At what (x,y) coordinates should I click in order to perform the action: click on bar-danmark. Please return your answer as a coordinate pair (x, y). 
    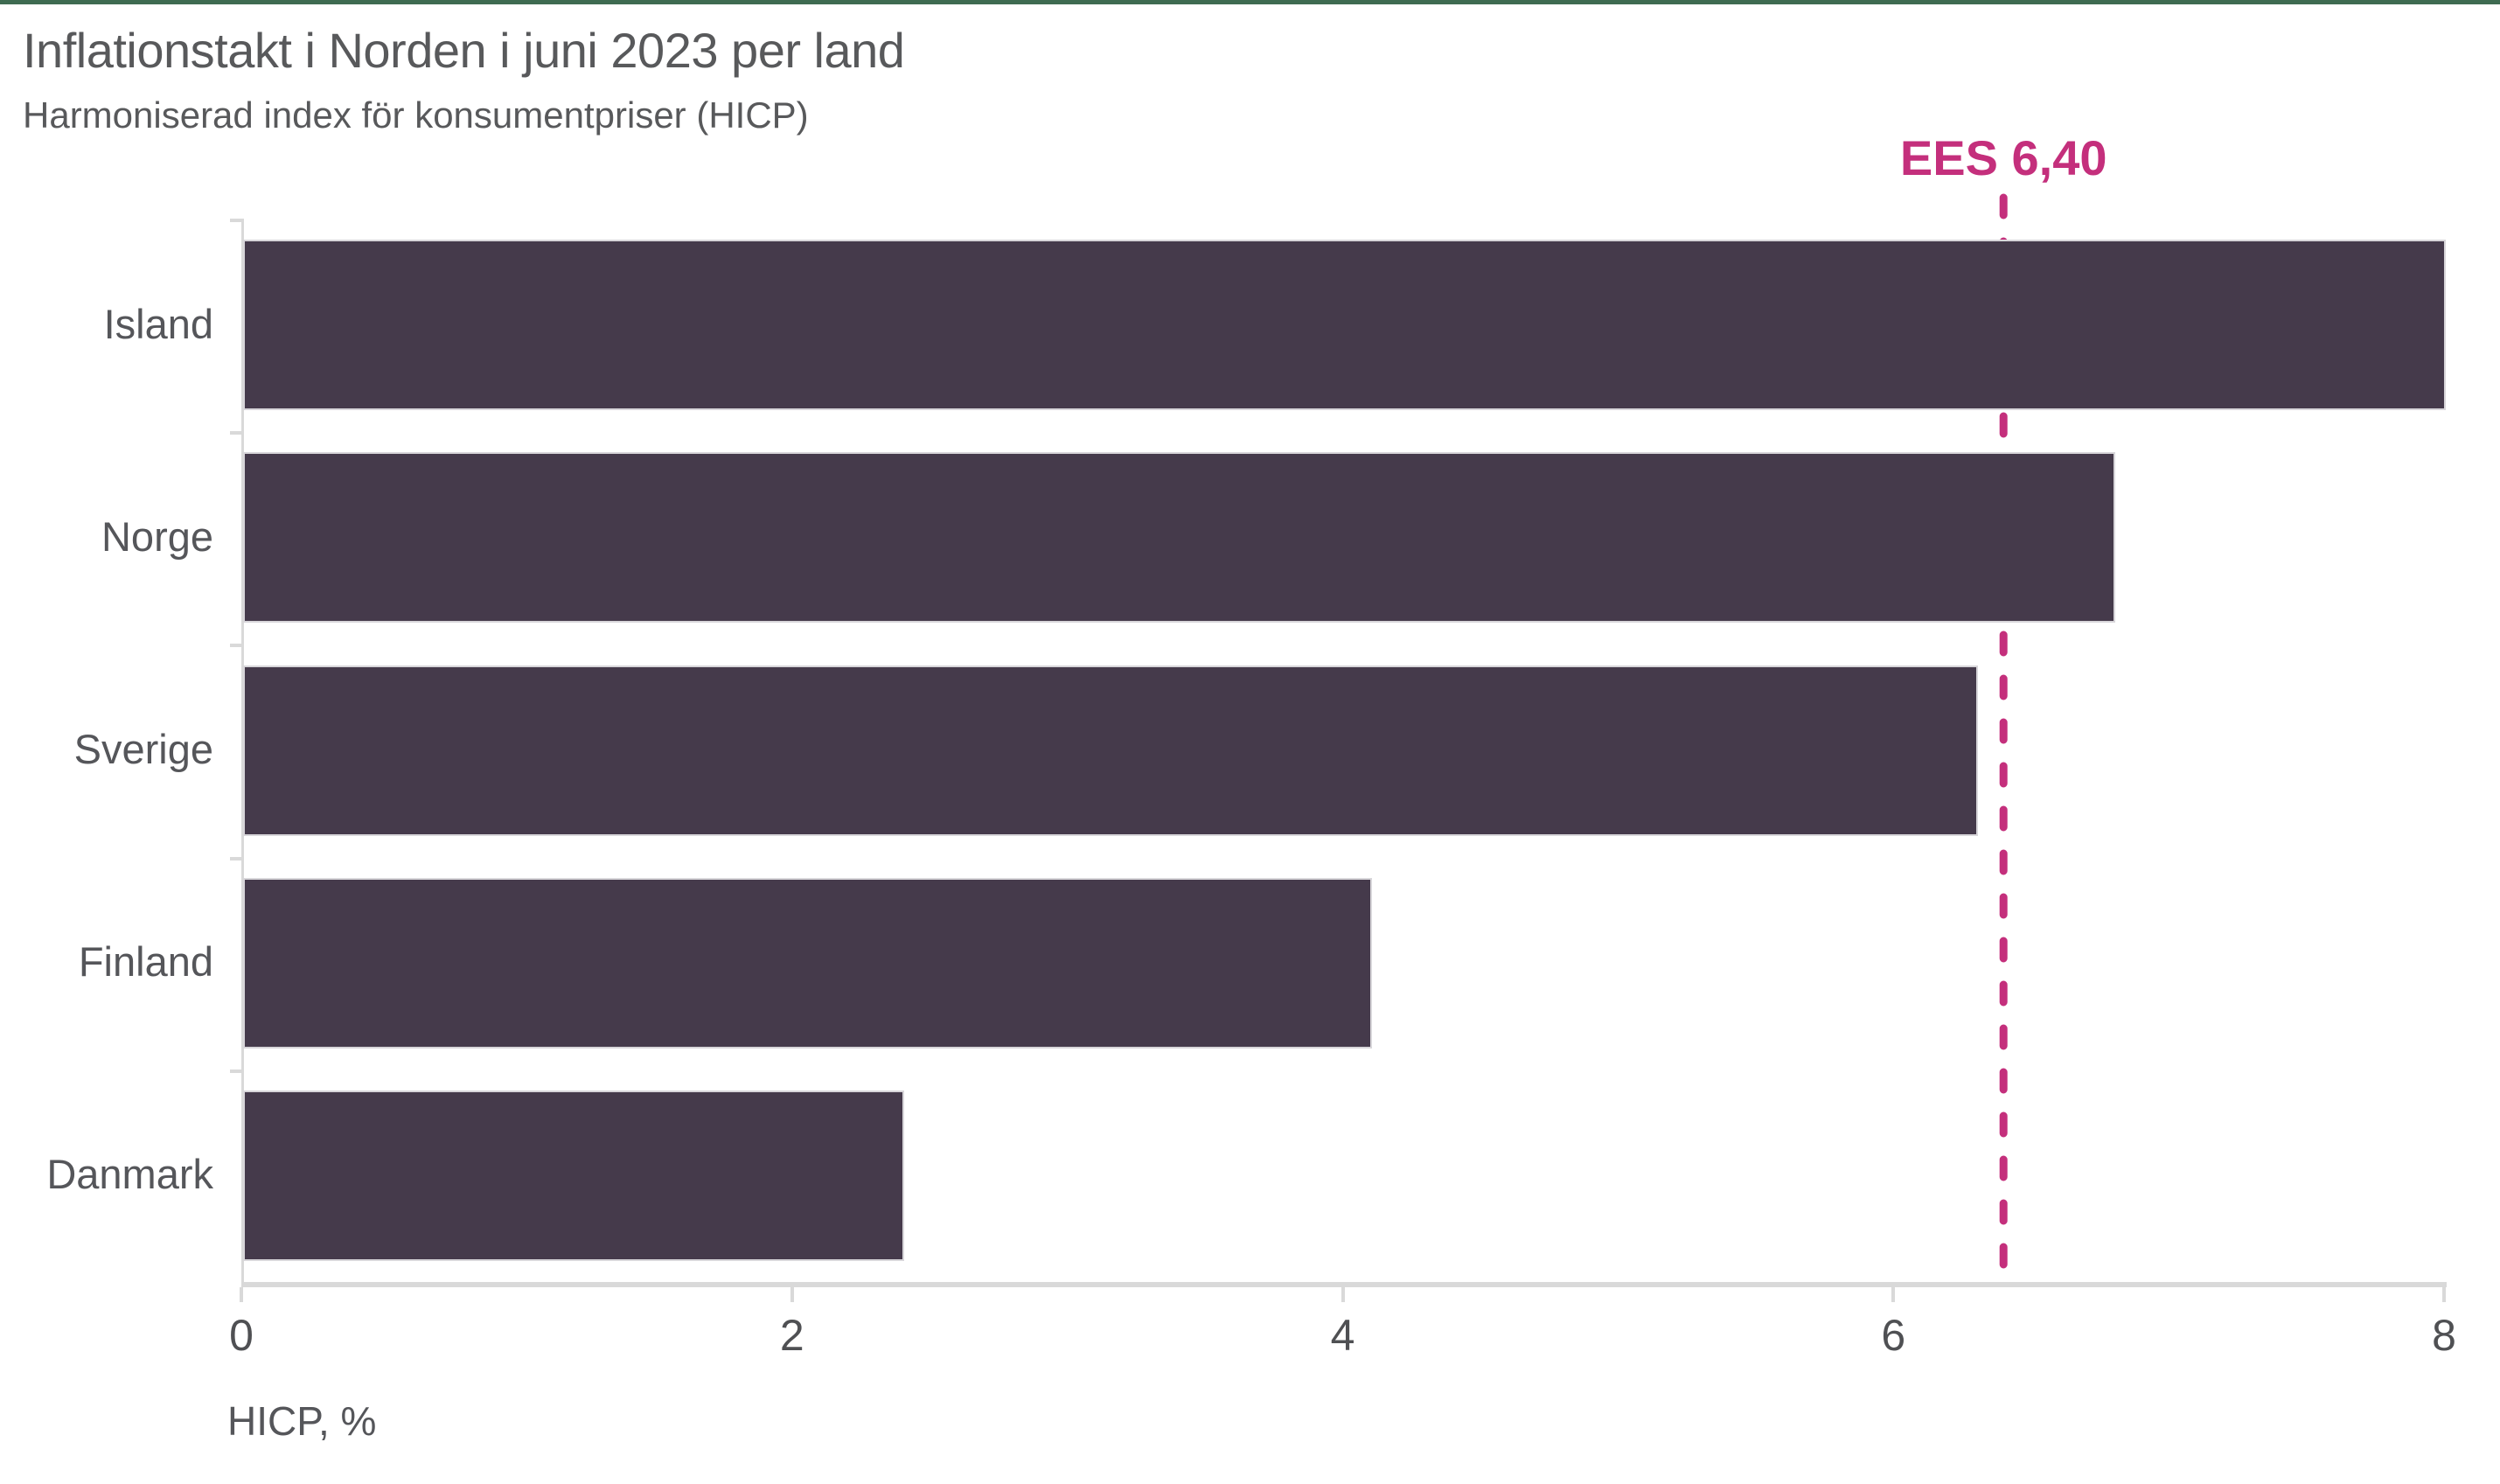
    Looking at the image, I should click on (573, 1175).